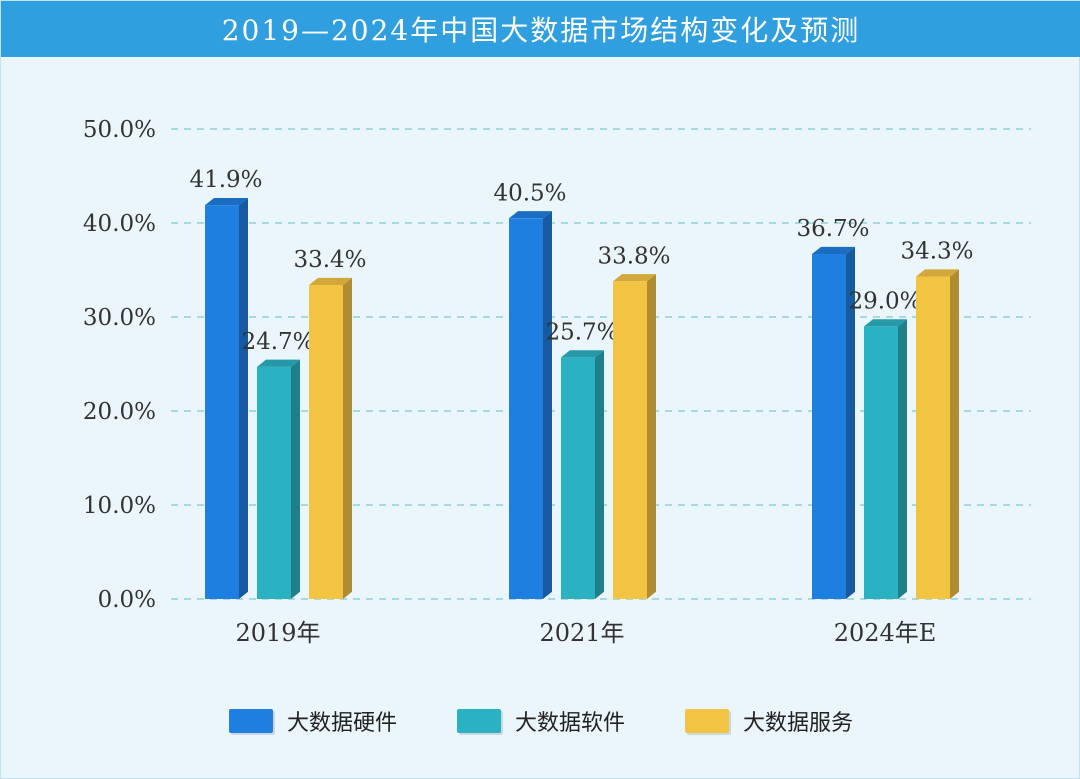 The height and width of the screenshot is (779, 1080). I want to click on legend-item-hardware: 大数据硬件, so click(312, 721).